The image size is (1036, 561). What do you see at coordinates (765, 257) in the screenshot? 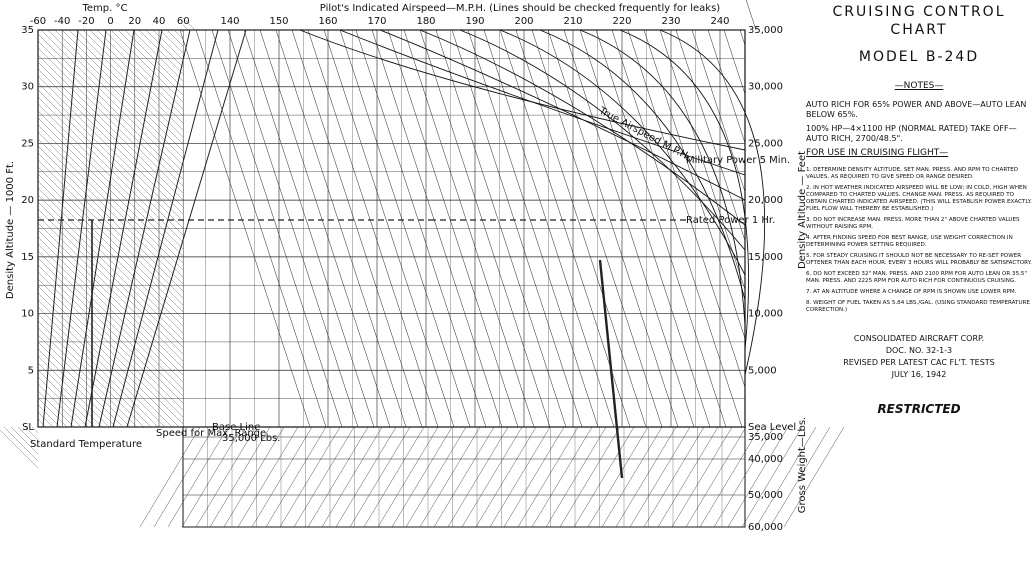
I see `tick-label: 15,000` at bounding box center [765, 257].